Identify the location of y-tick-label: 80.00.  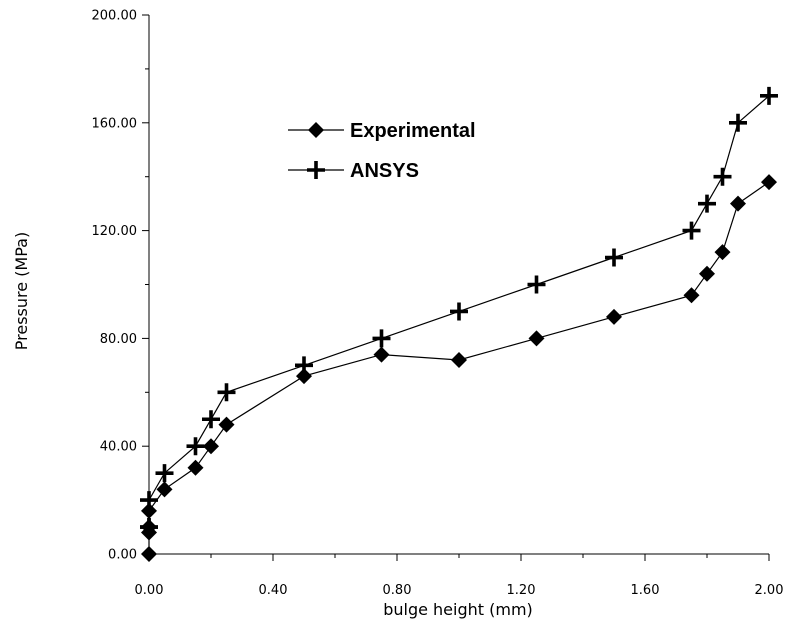
(118, 339).